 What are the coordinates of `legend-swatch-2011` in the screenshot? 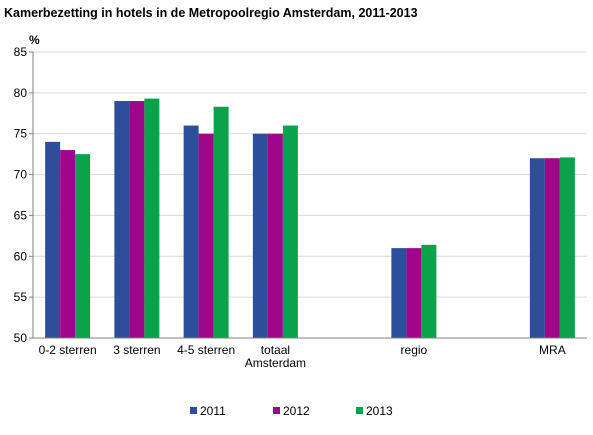 It's located at (193, 410).